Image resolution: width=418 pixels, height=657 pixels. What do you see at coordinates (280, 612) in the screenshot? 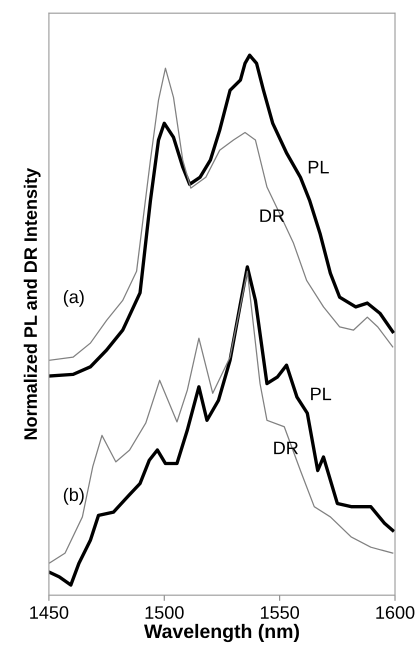
I see `x-tick-label: 1550` at bounding box center [280, 612].